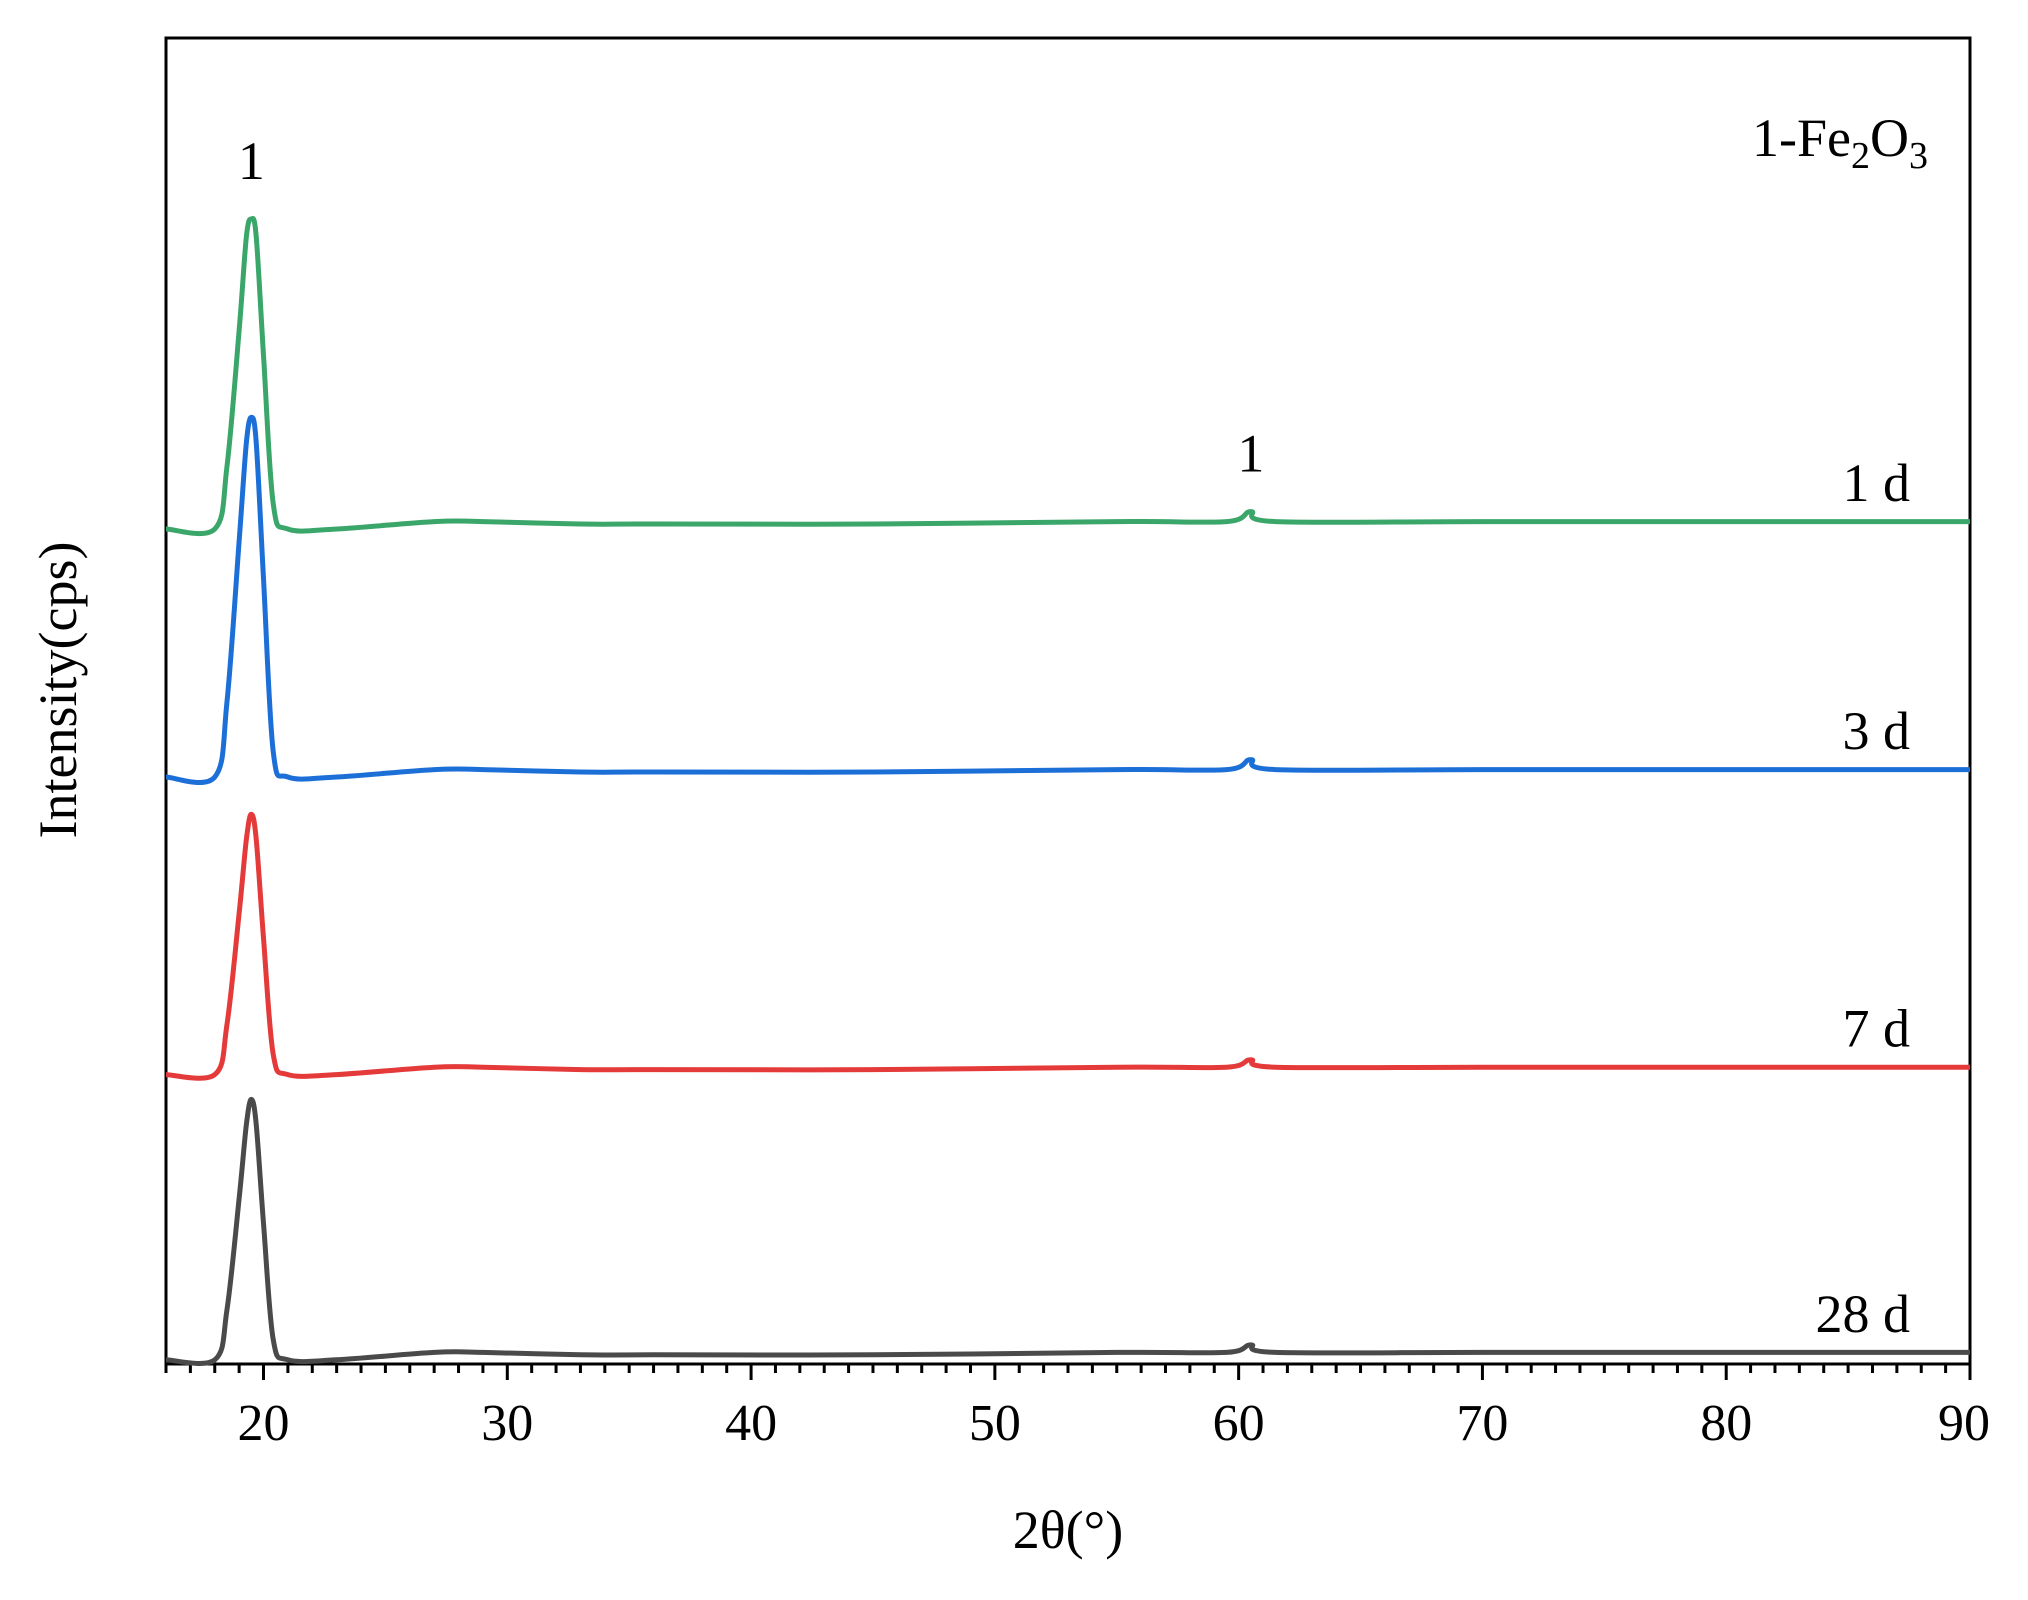  Describe the element at coordinates (1877, 731) in the screenshot. I see `series-label: 3 d` at that location.